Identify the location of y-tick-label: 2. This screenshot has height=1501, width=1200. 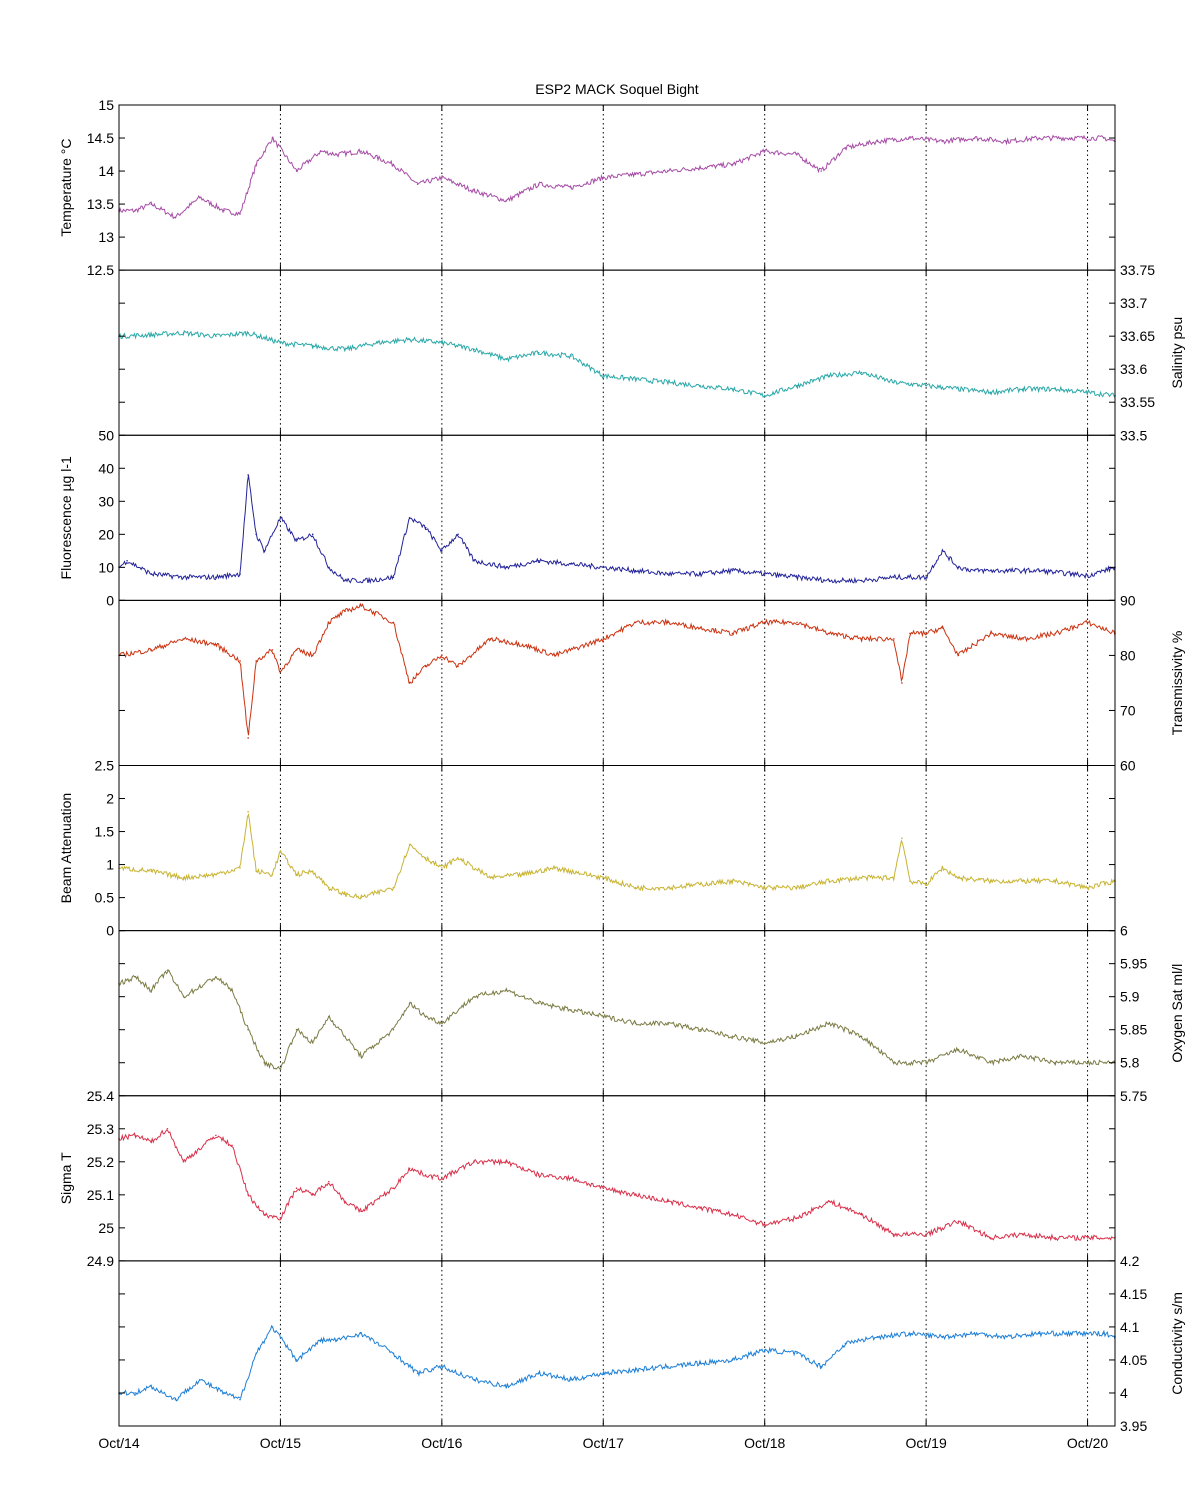
(110, 799).